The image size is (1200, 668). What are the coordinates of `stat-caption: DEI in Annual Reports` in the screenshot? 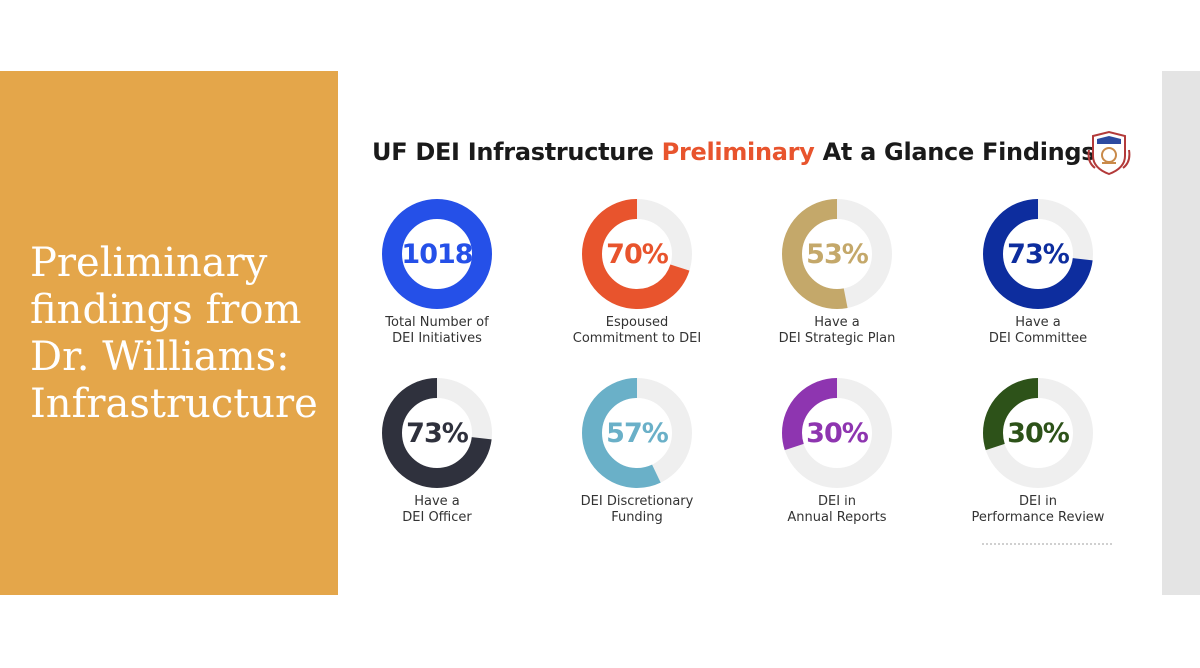 It's located at (837, 509).